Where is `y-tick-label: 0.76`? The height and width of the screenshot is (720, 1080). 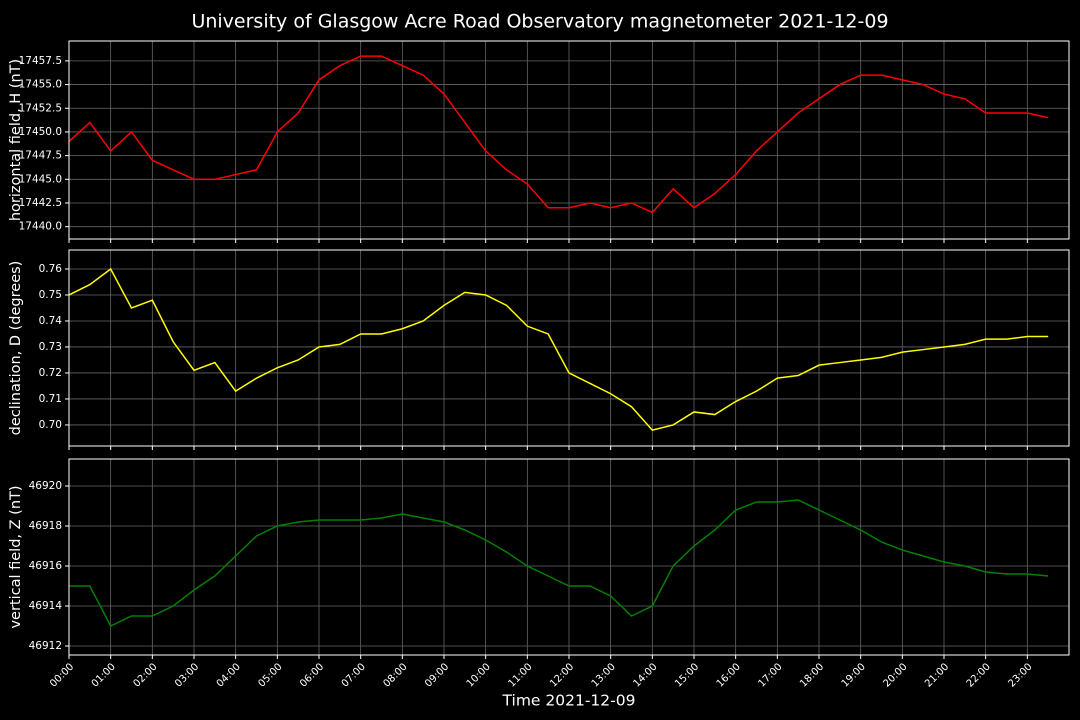 y-tick-label: 0.76 is located at coordinates (51, 269).